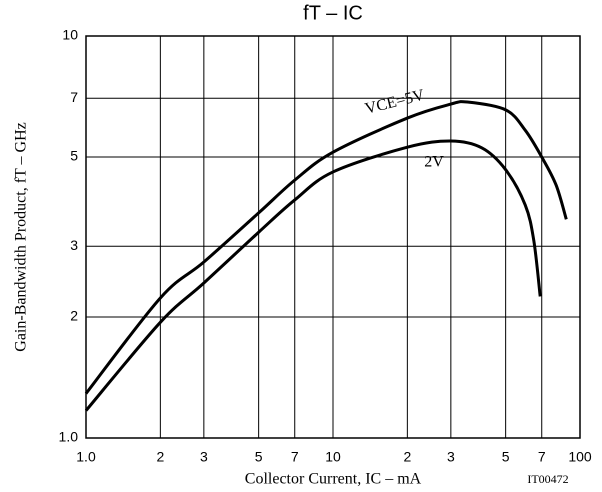 Image resolution: width=602 pixels, height=492 pixels. Describe the element at coordinates (74, 156) in the screenshot. I see `y-tick-label: 5` at that location.